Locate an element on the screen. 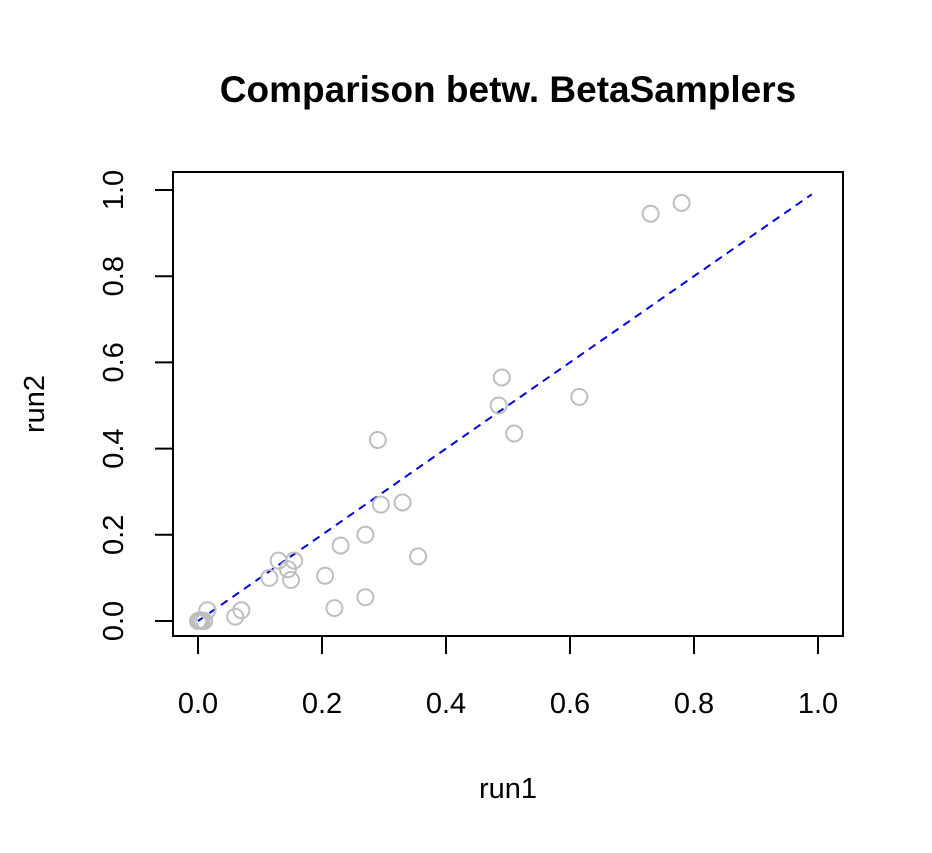 This screenshot has height=853, width=932. x-tick-label: 0.2 is located at coordinates (322, 704).